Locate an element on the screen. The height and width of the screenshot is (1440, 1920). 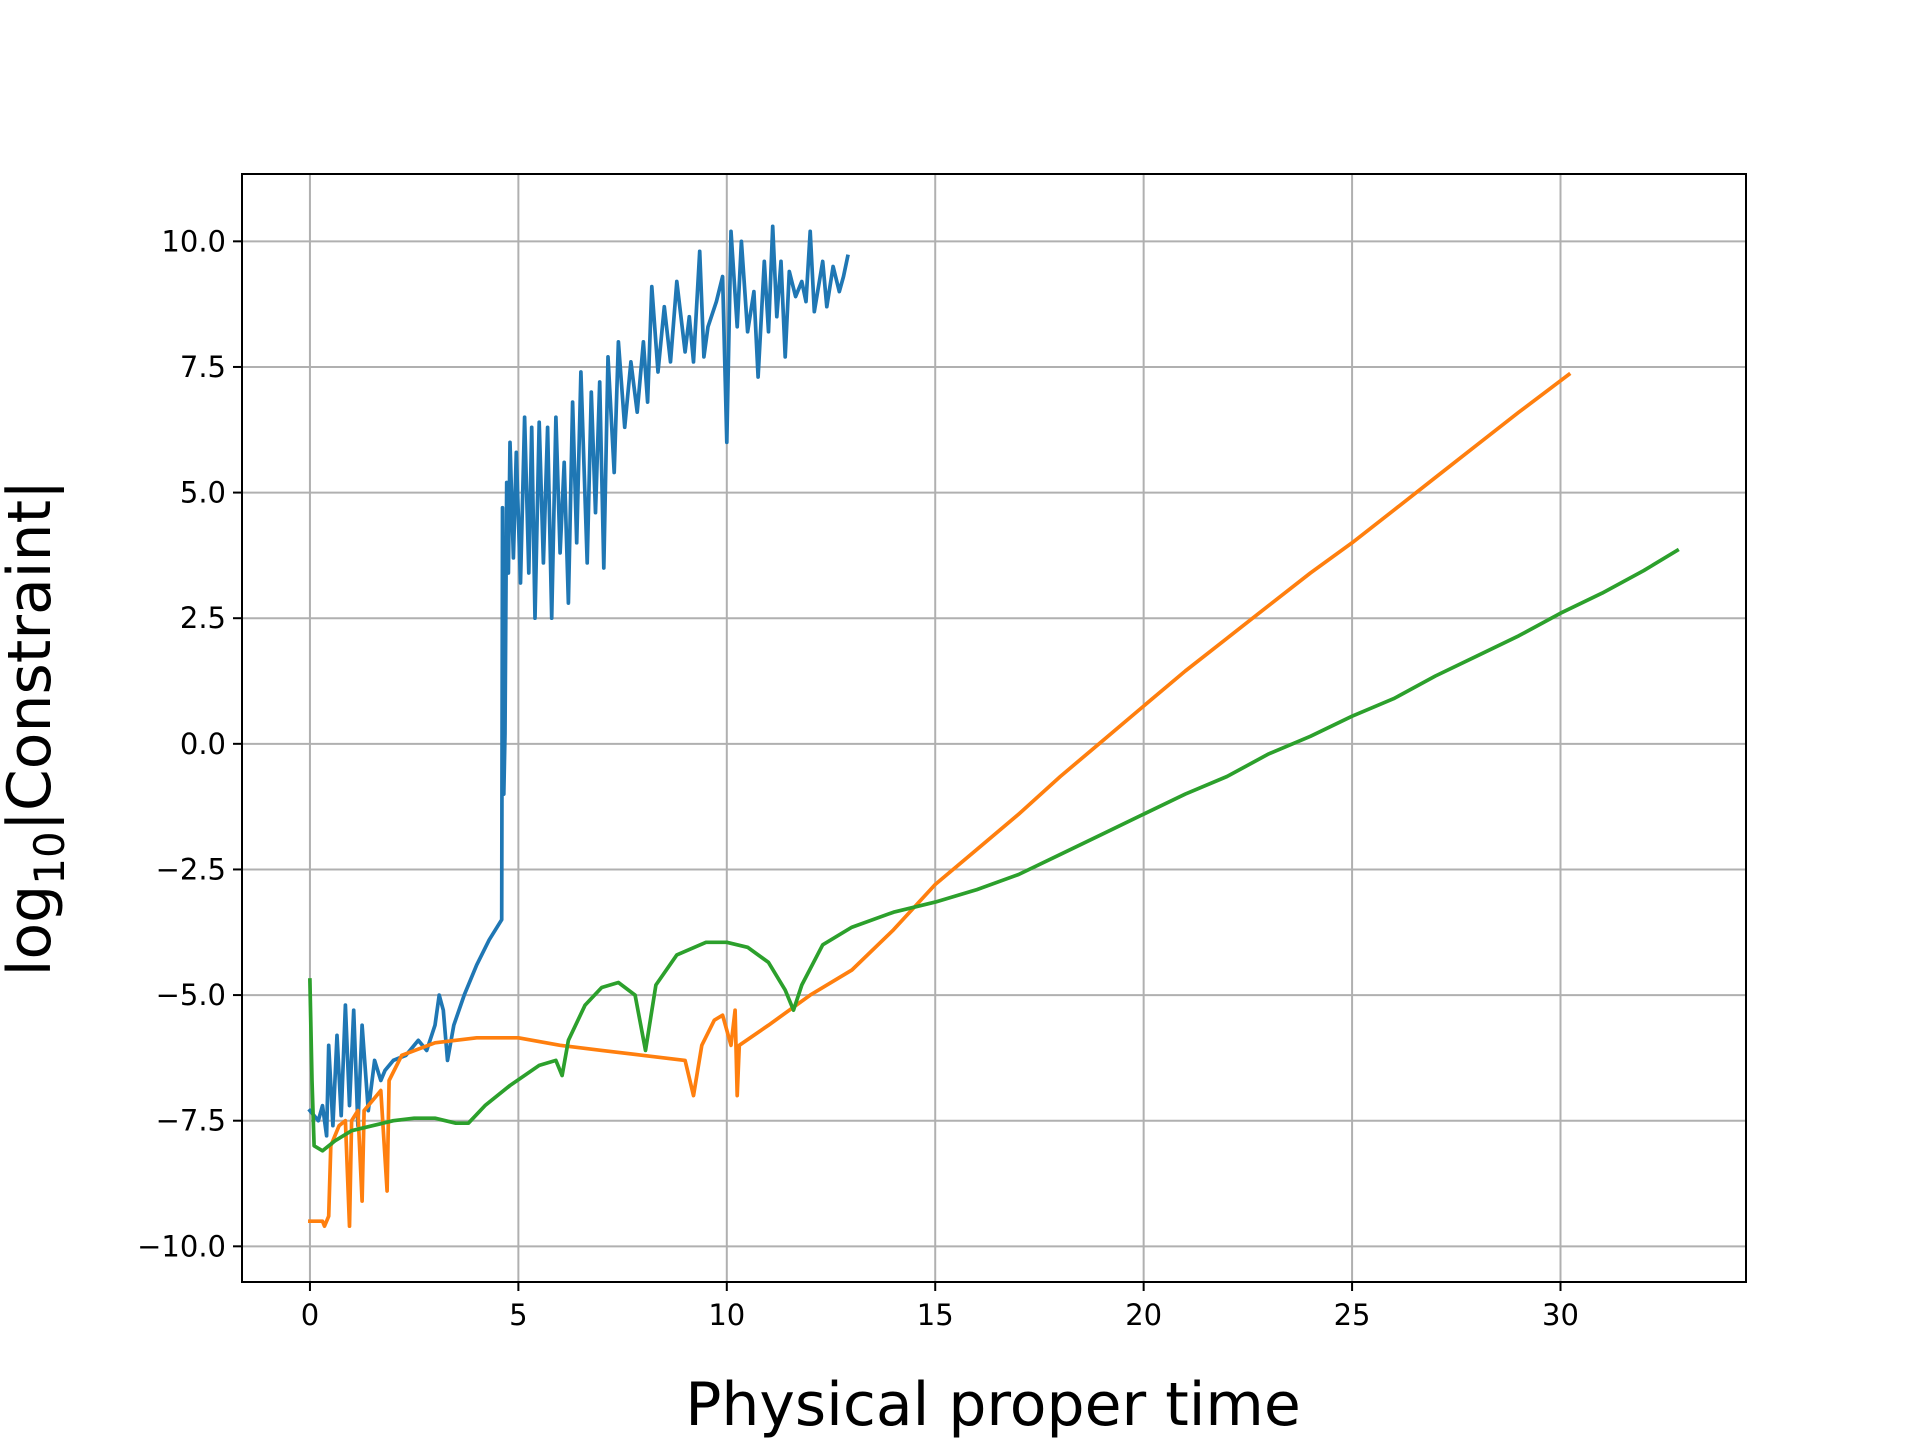
y-tick-label: 5.0 is located at coordinates (203, 493).